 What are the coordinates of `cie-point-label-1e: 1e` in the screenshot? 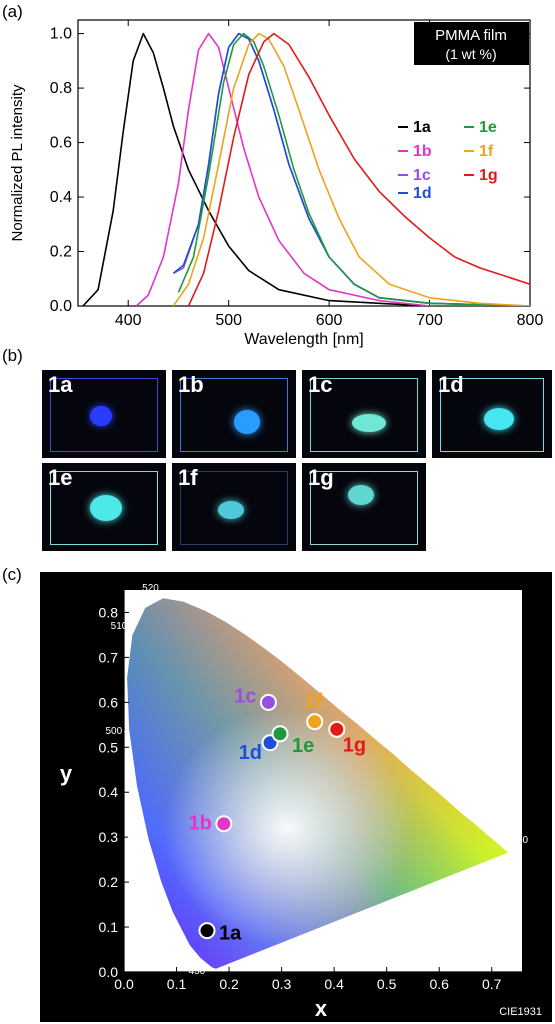 It's located at (303, 746).